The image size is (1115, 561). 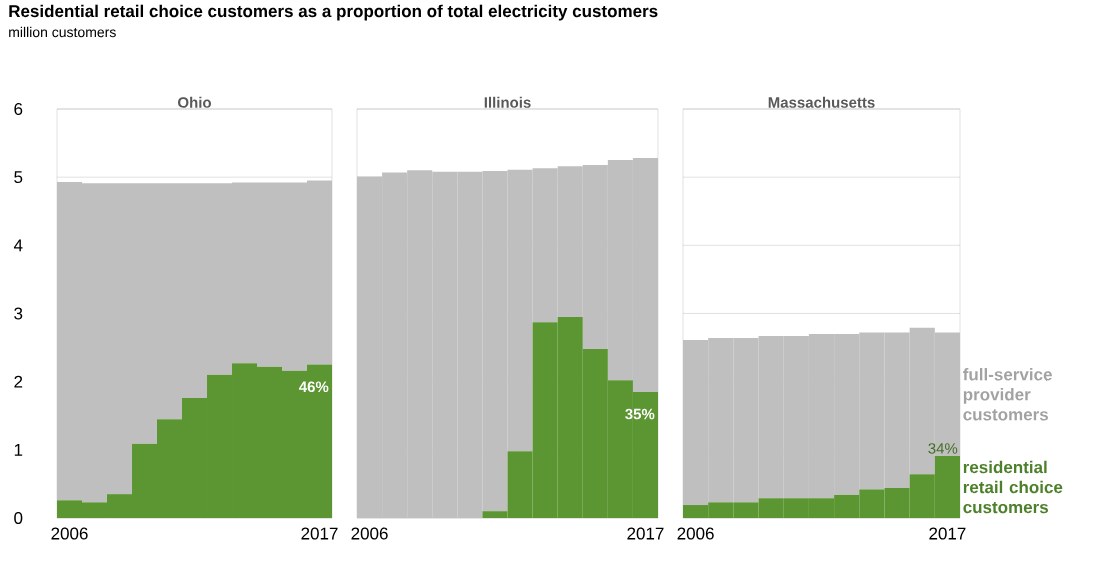 What do you see at coordinates (18, 177) in the screenshot?
I see `y-tick-label: 5` at bounding box center [18, 177].